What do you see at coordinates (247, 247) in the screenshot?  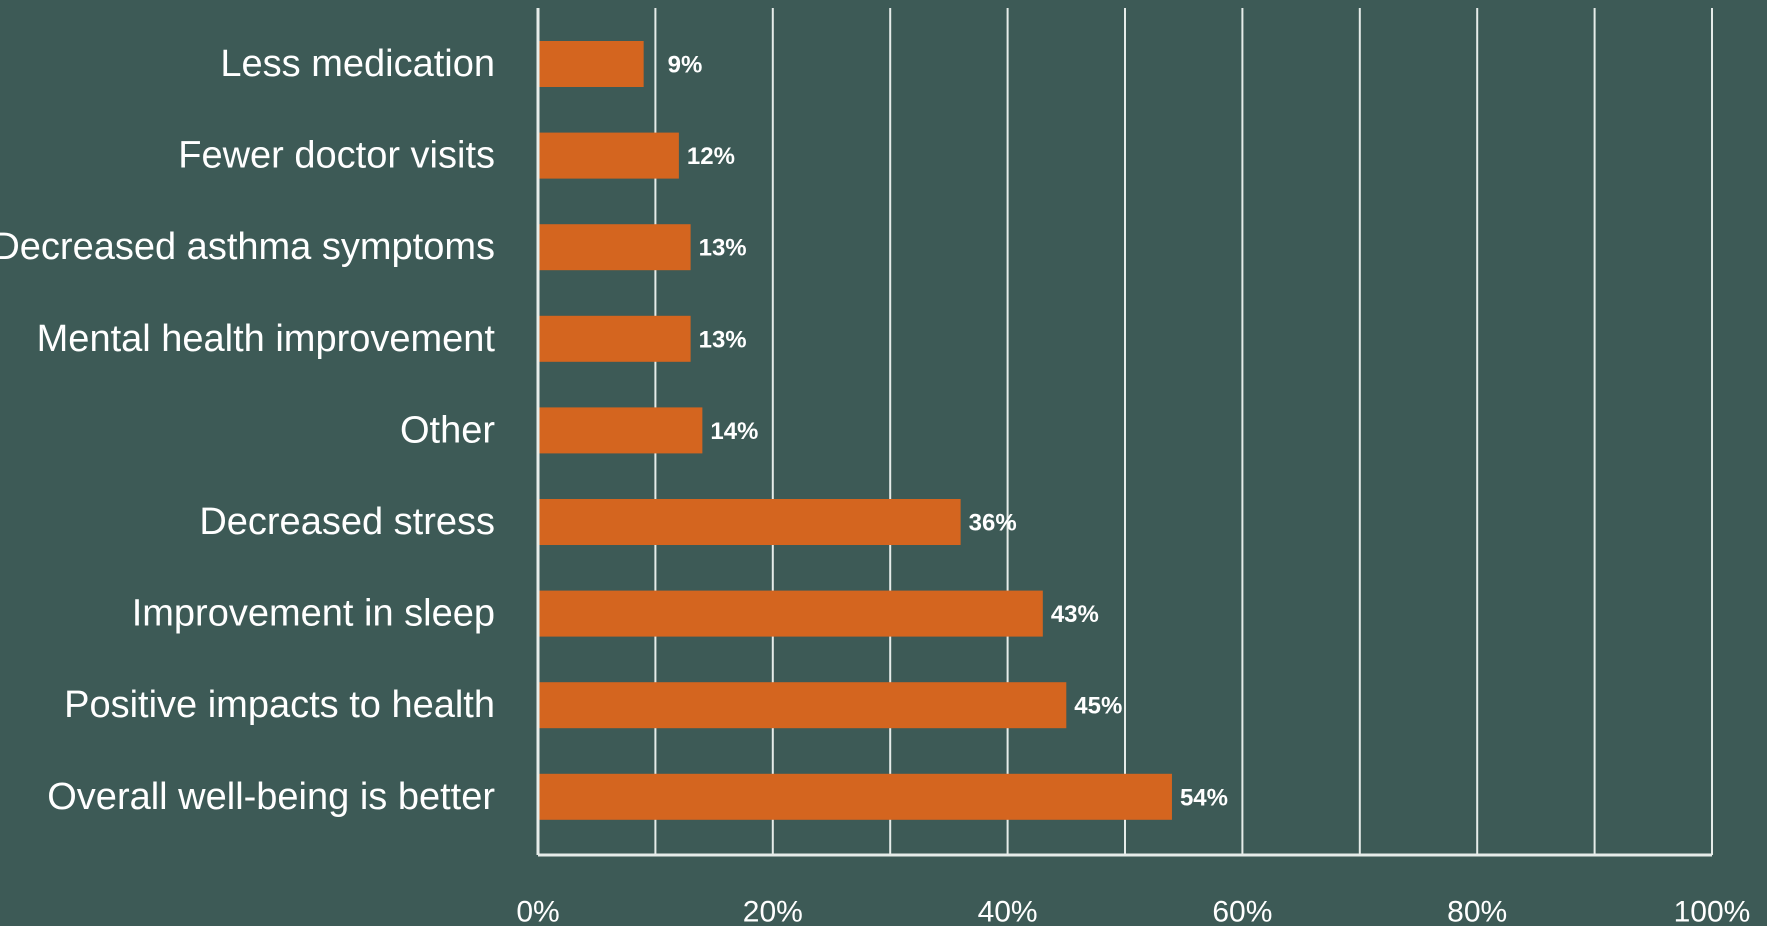 I see `category-label: Decreased asthma symptoms` at bounding box center [247, 247].